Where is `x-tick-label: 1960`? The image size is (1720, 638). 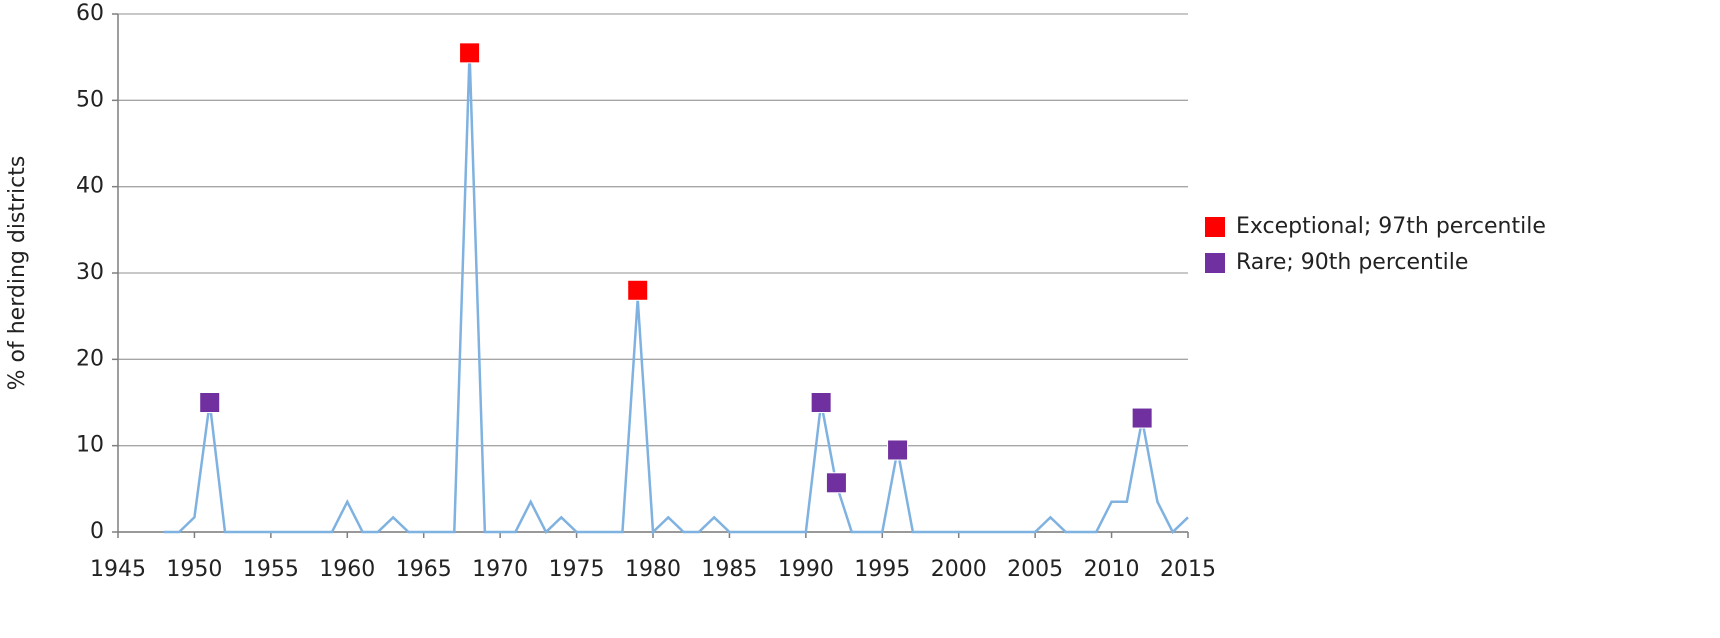 x-tick-label: 1960 is located at coordinates (347, 569).